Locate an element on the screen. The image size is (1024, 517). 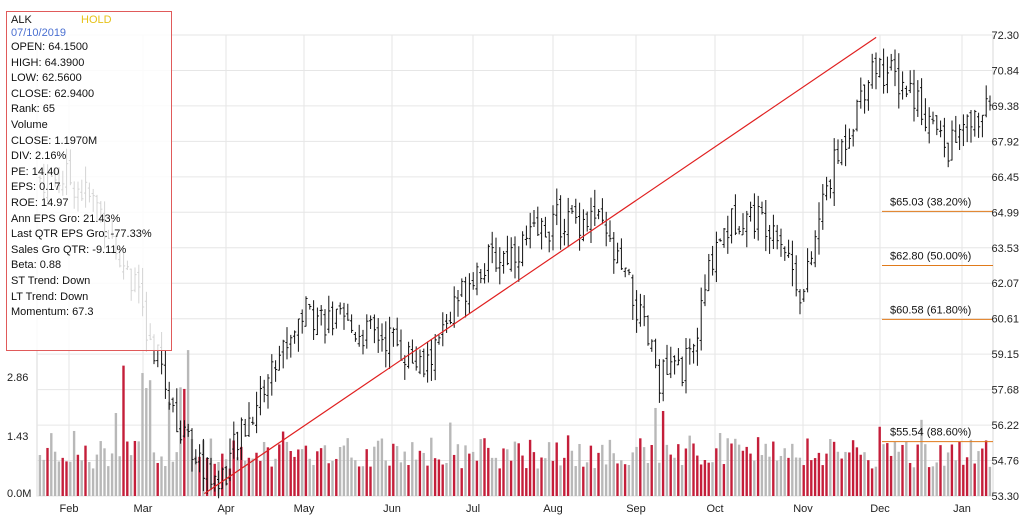
price-tick-label: 60.61 is located at coordinates (1005, 320).